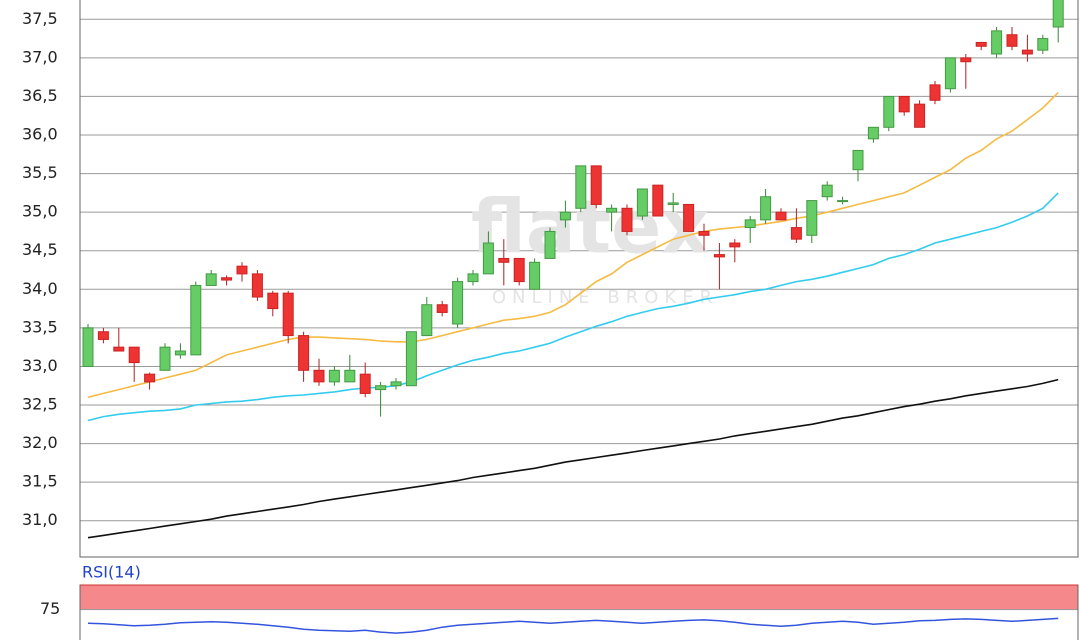 The image size is (1080, 640). Describe the element at coordinates (40, 288) in the screenshot. I see `y-tick-label: 34,0` at that location.